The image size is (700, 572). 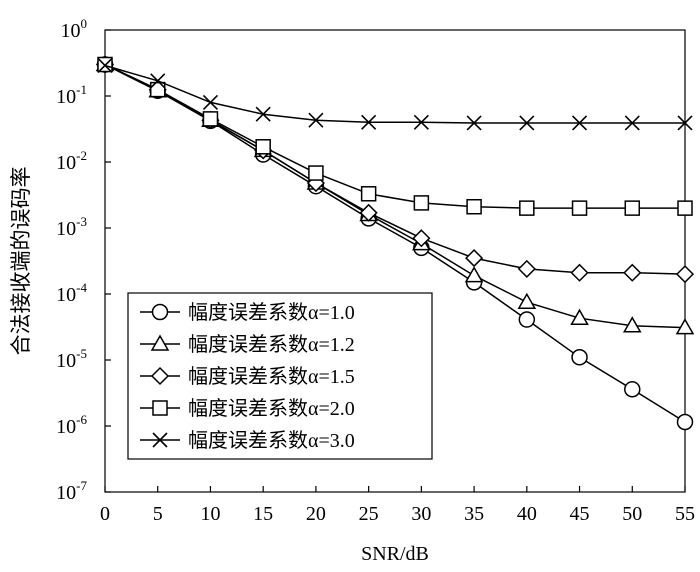 I want to click on legend-marker-diamond, so click(x=160, y=376).